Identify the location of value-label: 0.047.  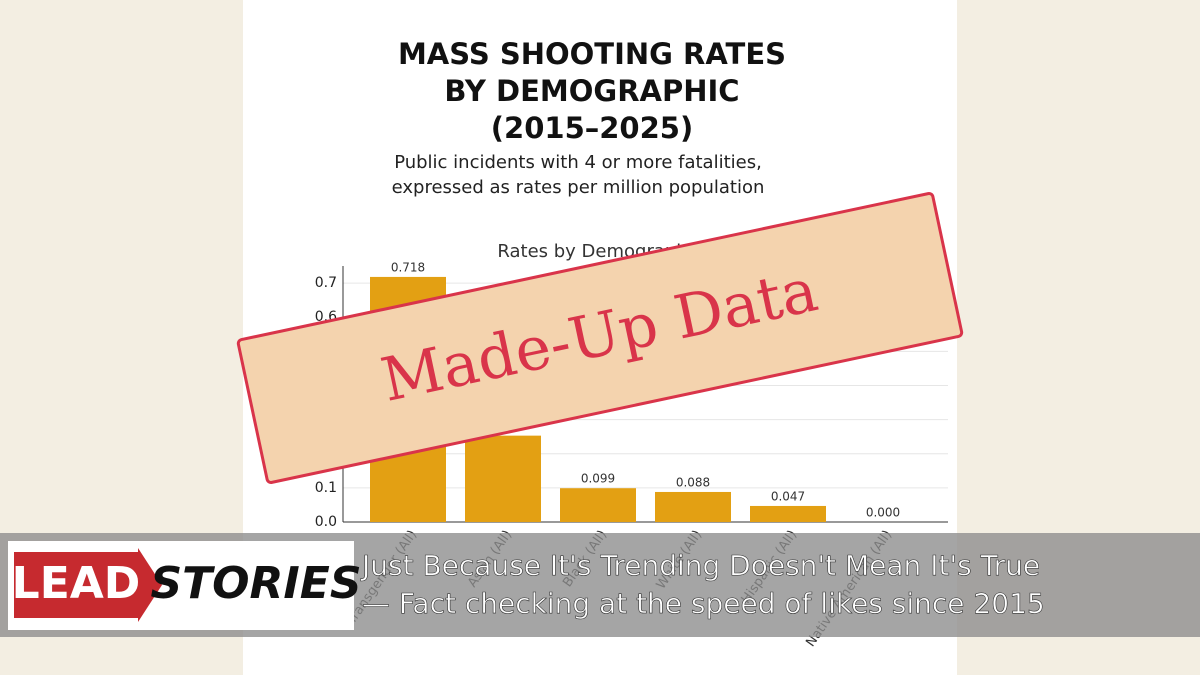
(788, 496).